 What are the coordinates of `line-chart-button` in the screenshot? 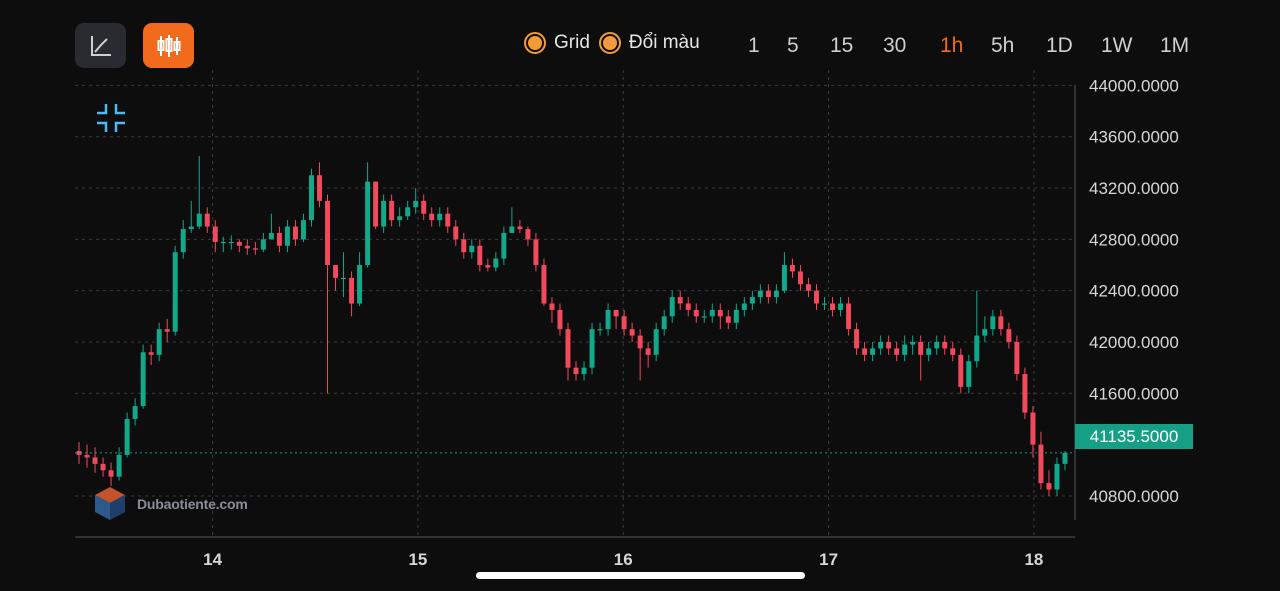 It's located at (100, 45).